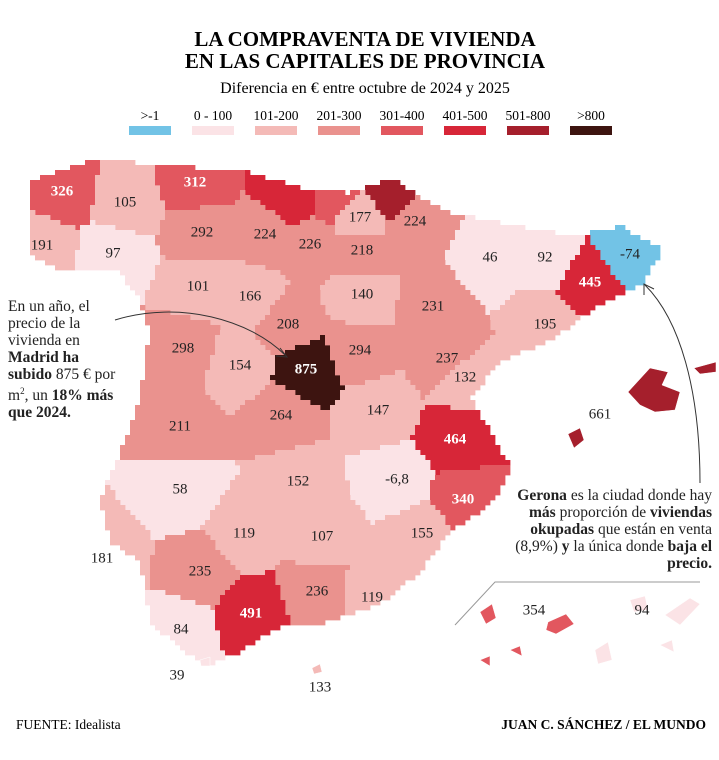 The height and width of the screenshot is (760, 719). Describe the element at coordinates (213, 115) in the screenshot. I see `legend-label: 0 - 100` at that location.